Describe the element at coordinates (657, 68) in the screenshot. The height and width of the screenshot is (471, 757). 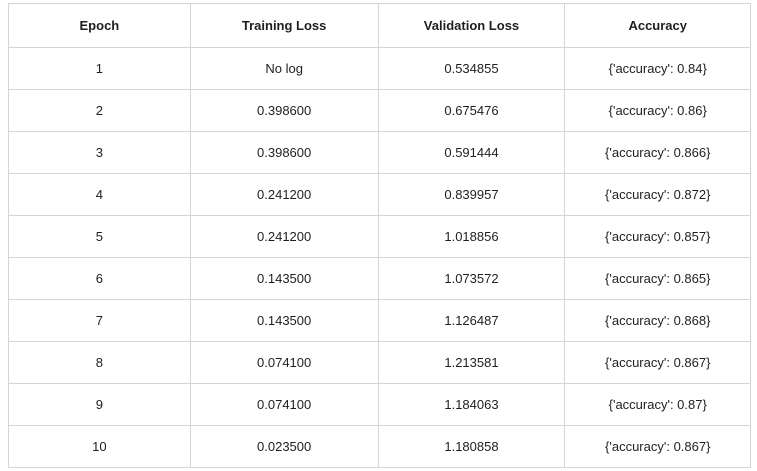
I see `cell-accuracy: {'accuracy': 0.84}` at that location.